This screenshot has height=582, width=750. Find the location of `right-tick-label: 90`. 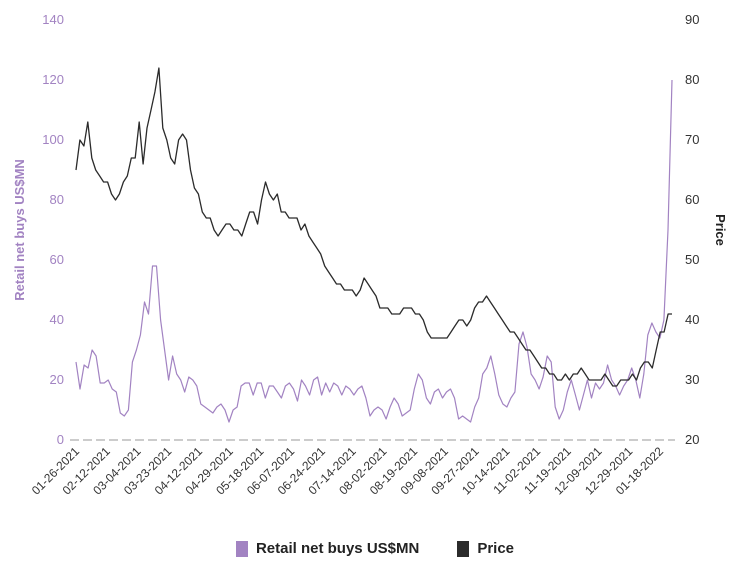

right-tick-label: 90 is located at coordinates (692, 19).